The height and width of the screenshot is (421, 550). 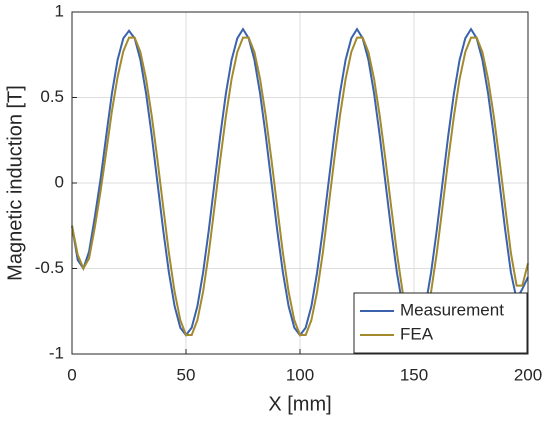 What do you see at coordinates (414, 374) in the screenshot?
I see `x-tick-label: 150` at bounding box center [414, 374].